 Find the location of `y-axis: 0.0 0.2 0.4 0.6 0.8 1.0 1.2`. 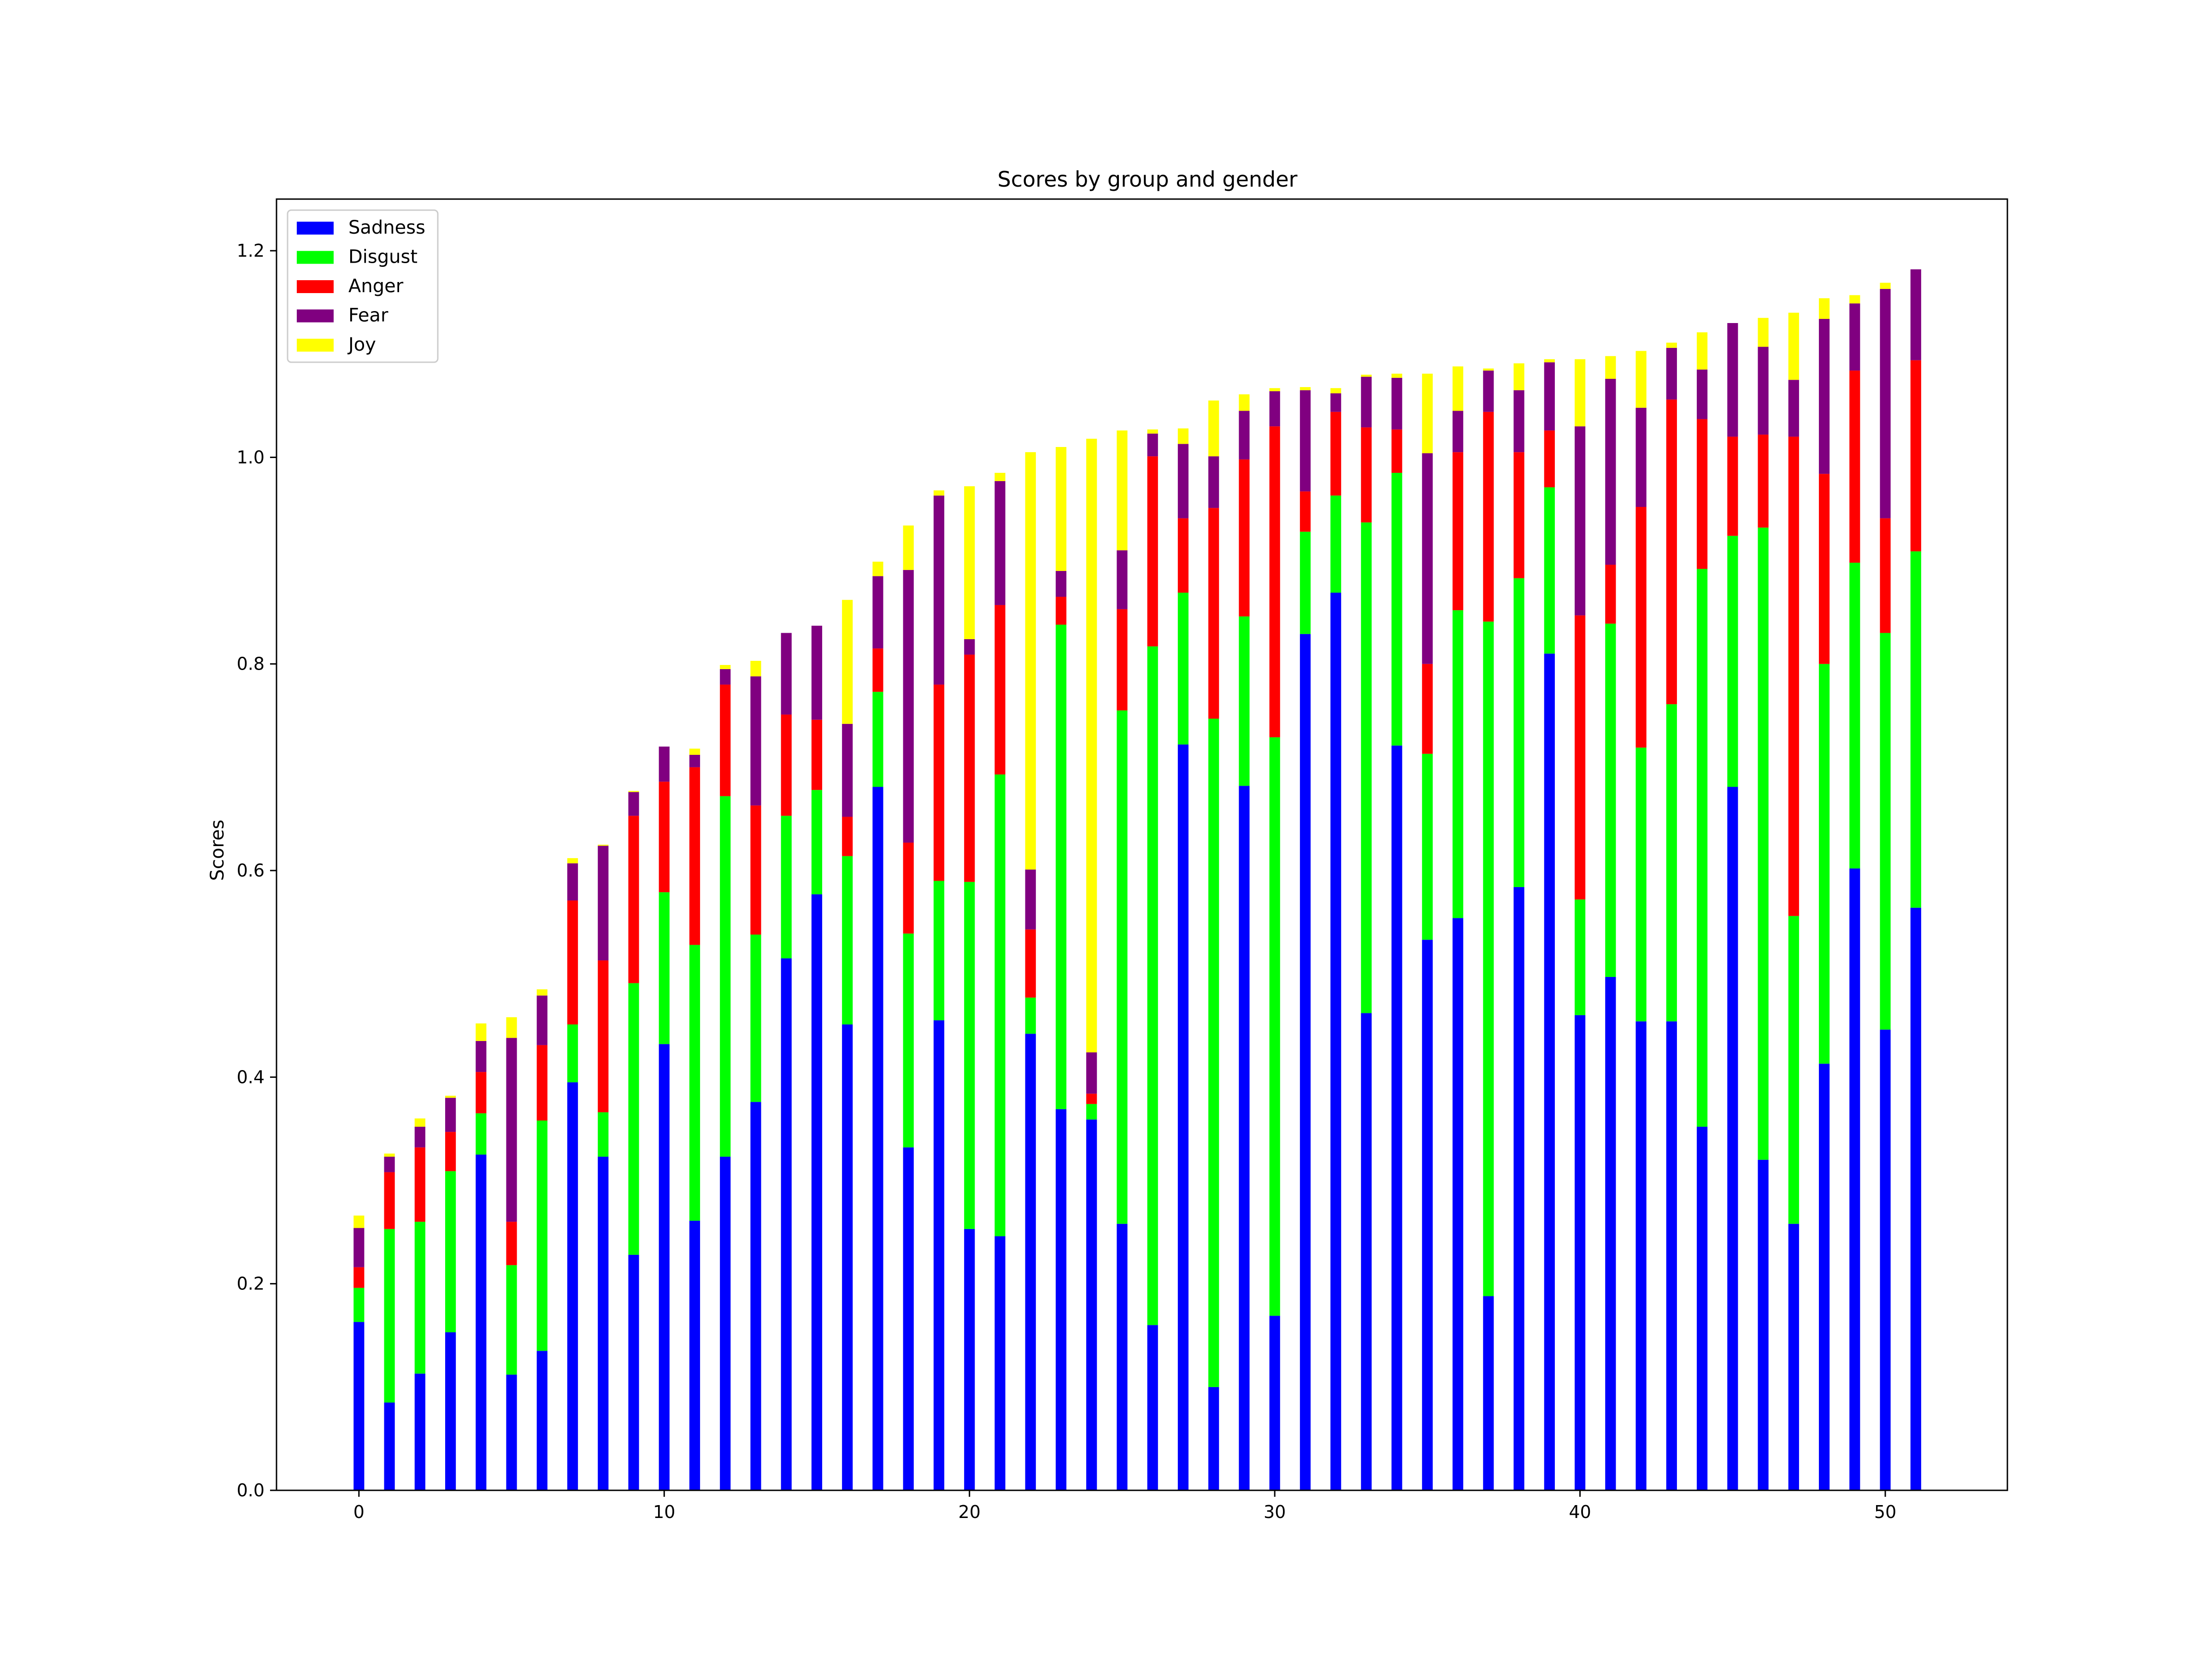

y-axis: 0.0 0.2 0.4 0.6 0.8 1.0 1.2 is located at coordinates (256, 870).